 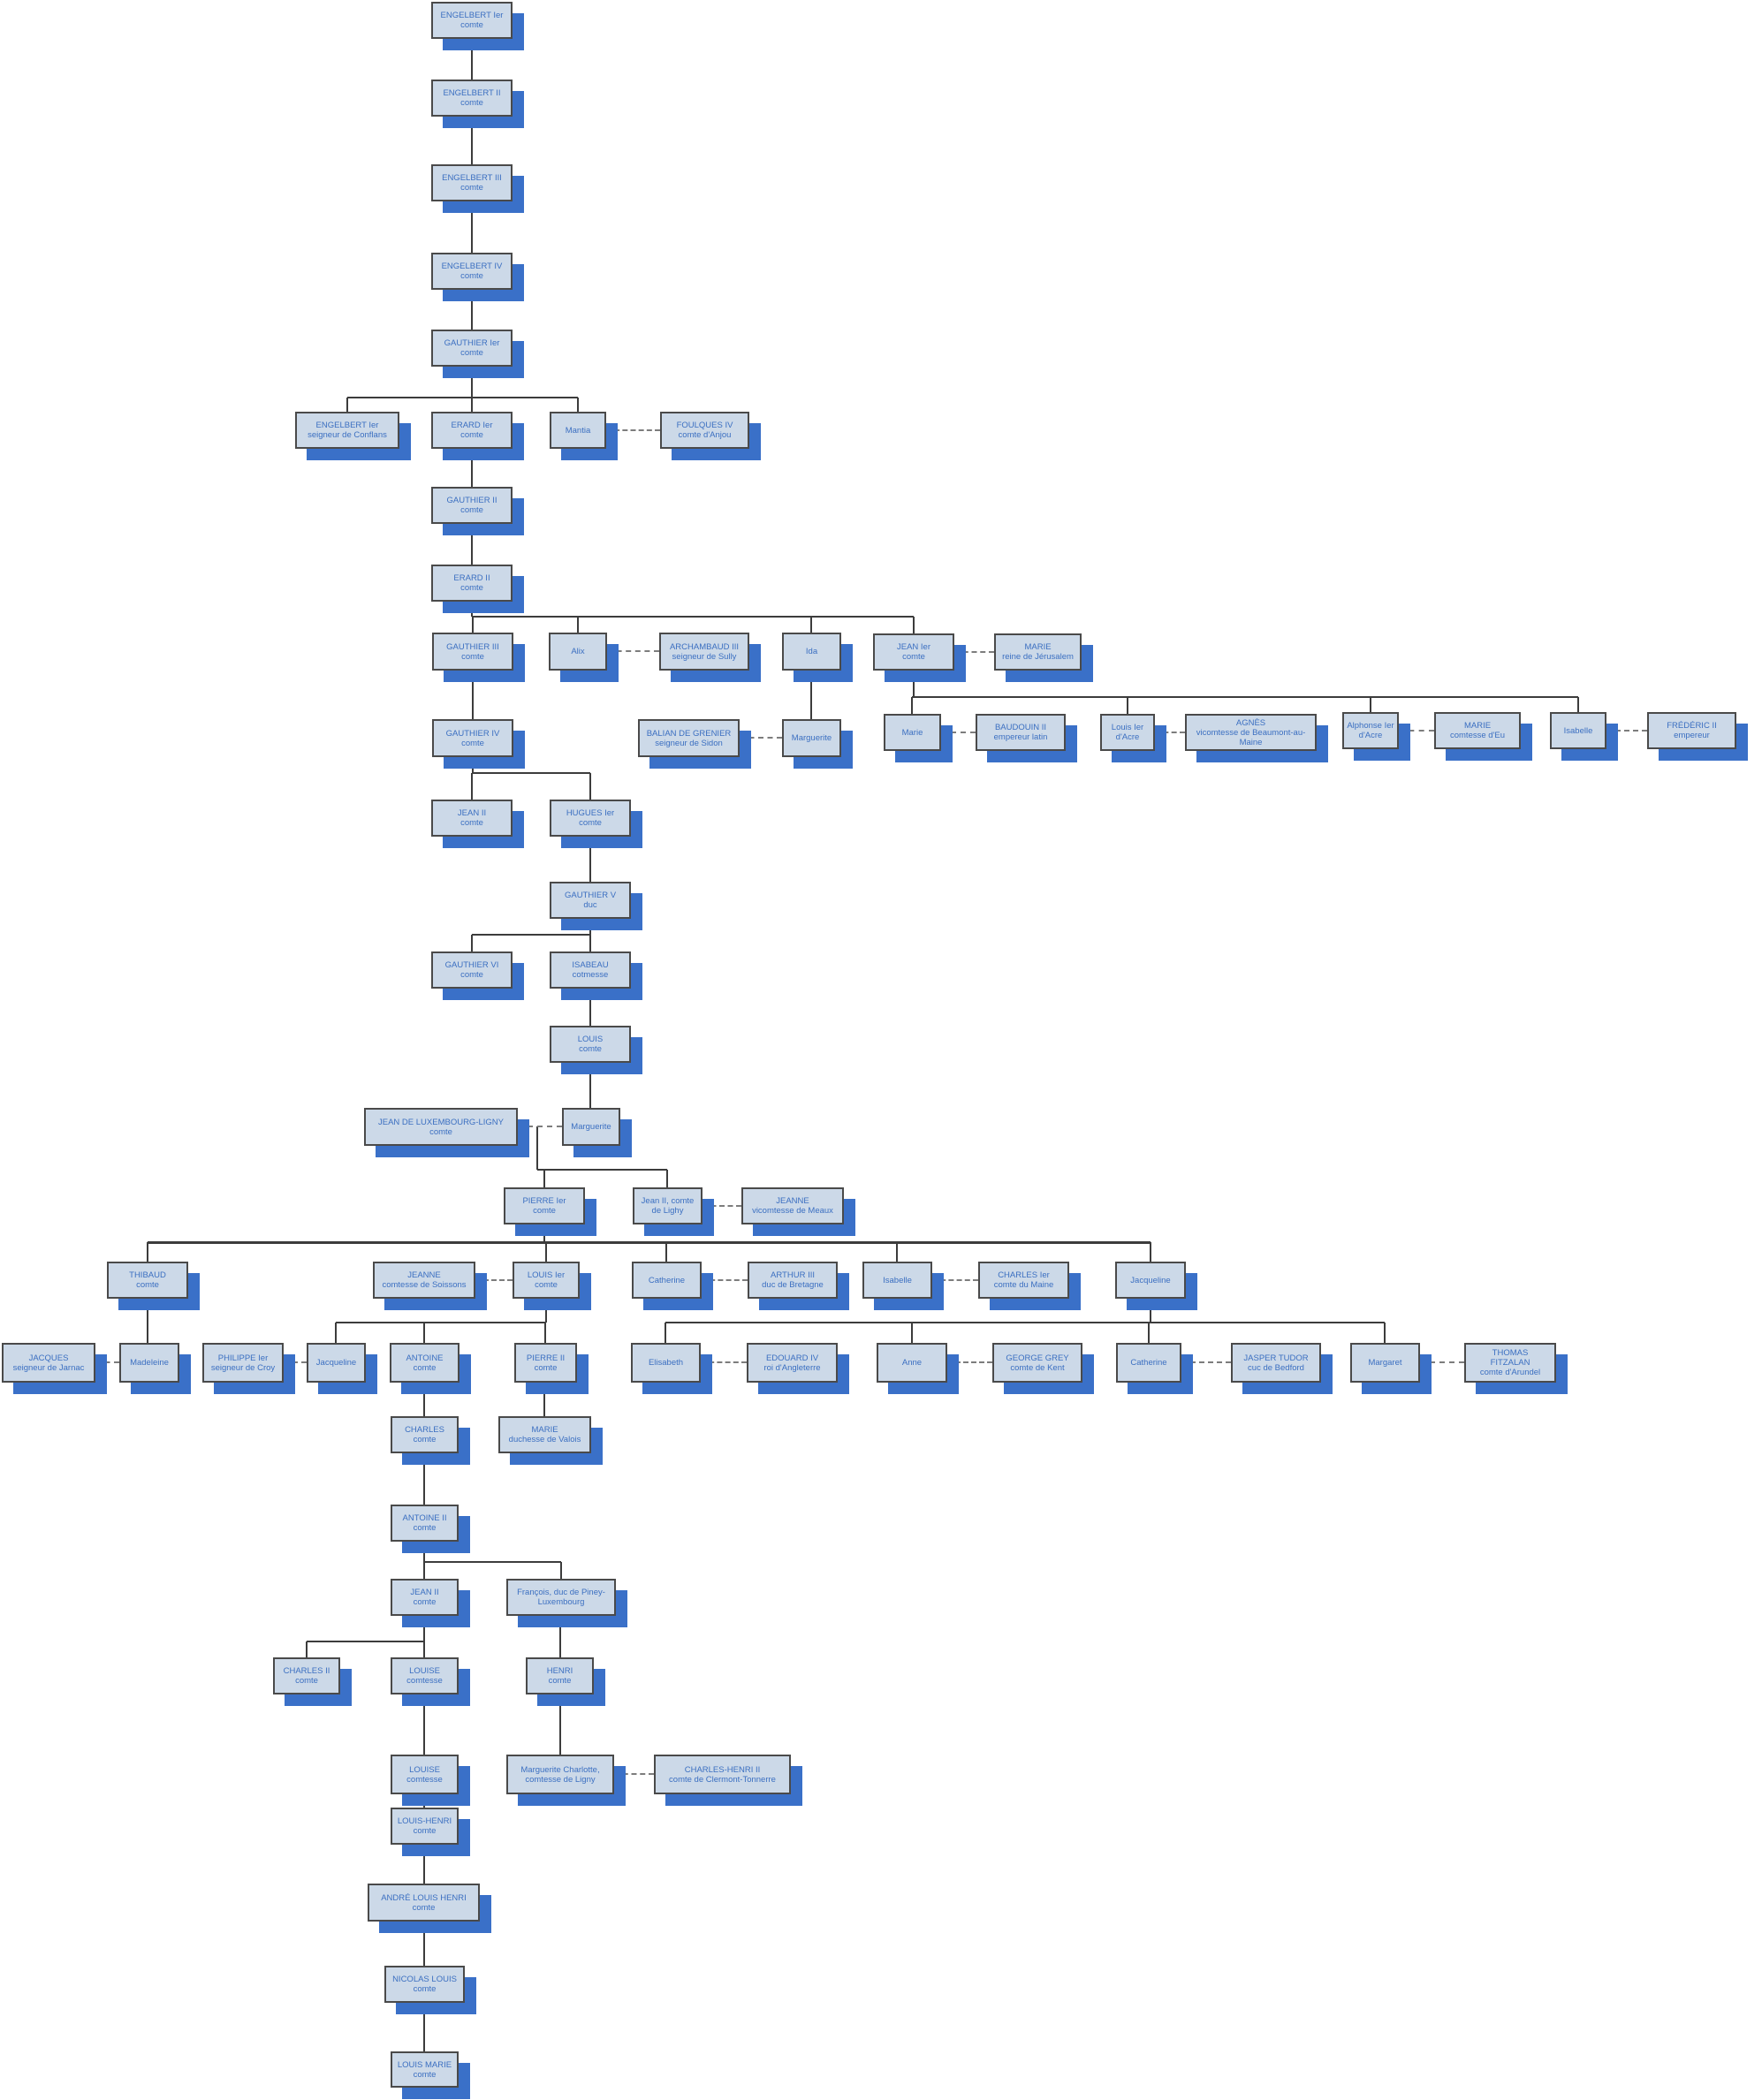 I want to click on tree-node-engelbert-conflans: ENGELBERT Ier seigneur de Conflans, so click(x=347, y=430).